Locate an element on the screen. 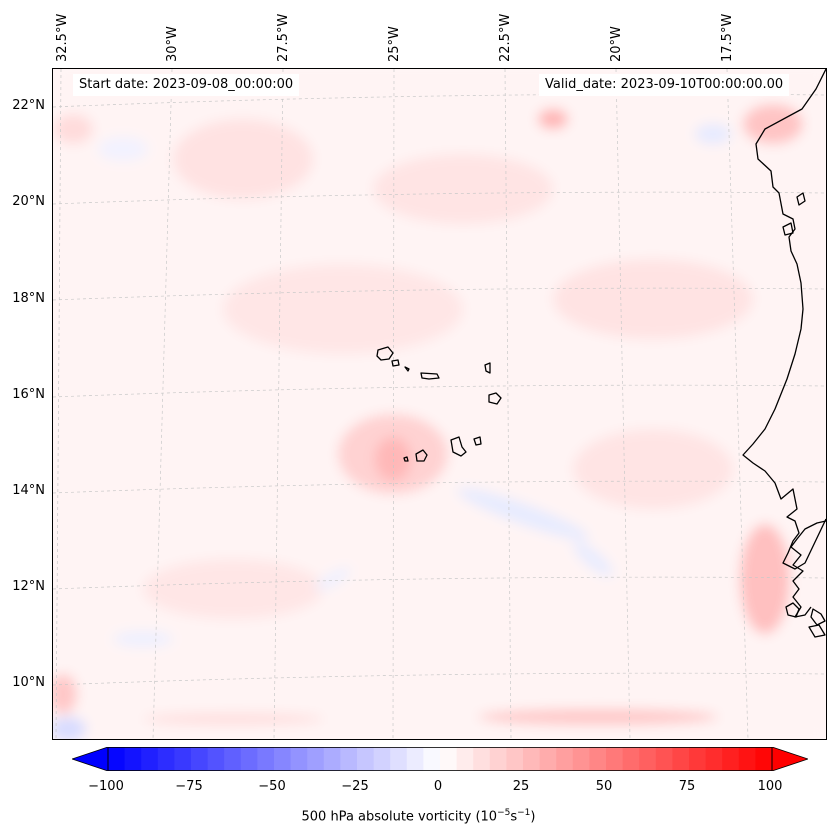 The height and width of the screenshot is (839, 837). lon-label: 32.5°W is located at coordinates (62, 37).